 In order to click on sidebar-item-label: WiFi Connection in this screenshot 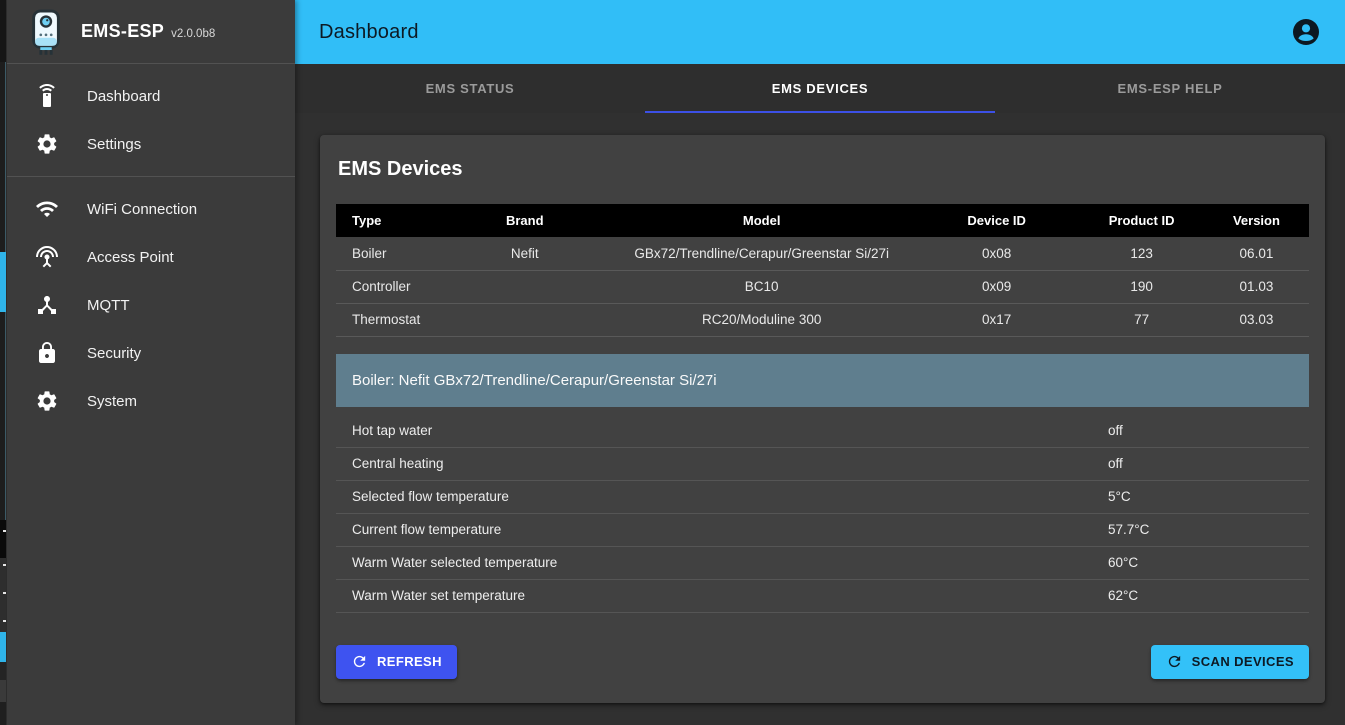, I will do `click(142, 209)`.